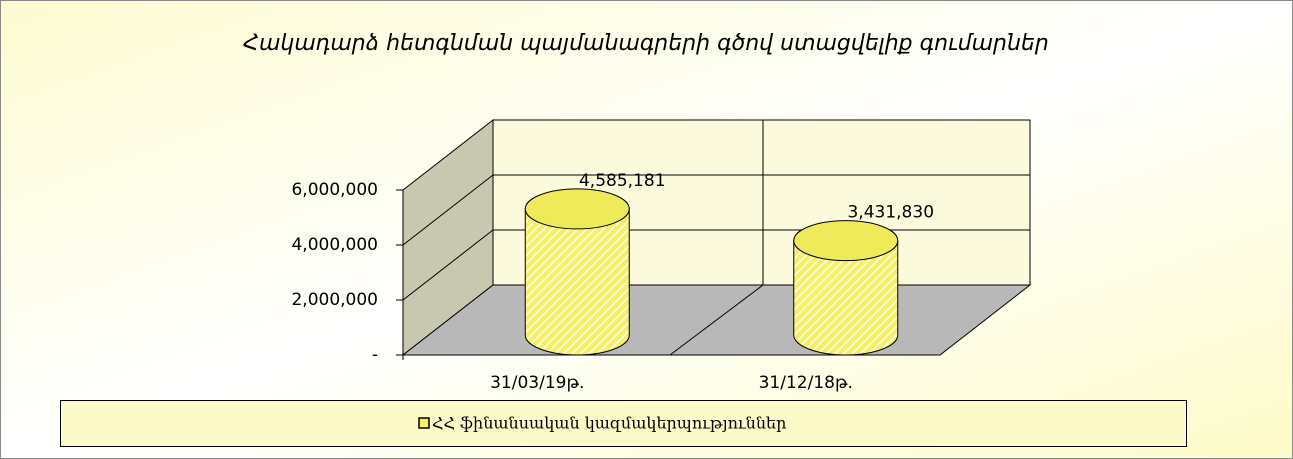  I want to click on x-tick-label: 31/12/18թ., so click(806, 383).